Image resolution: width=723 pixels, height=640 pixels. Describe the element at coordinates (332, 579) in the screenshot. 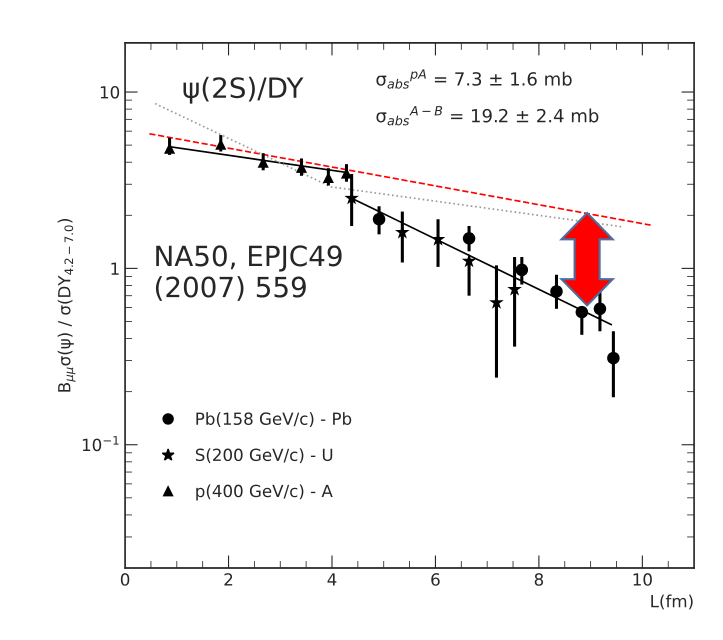

I see `x-tick-label: 4` at that location.